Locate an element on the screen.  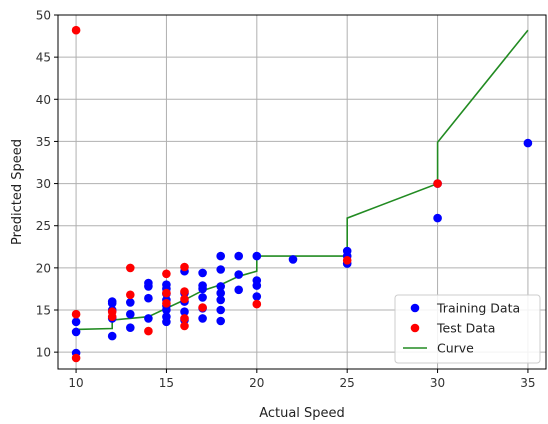
legend-marker-test-data is located at coordinates (415, 328).